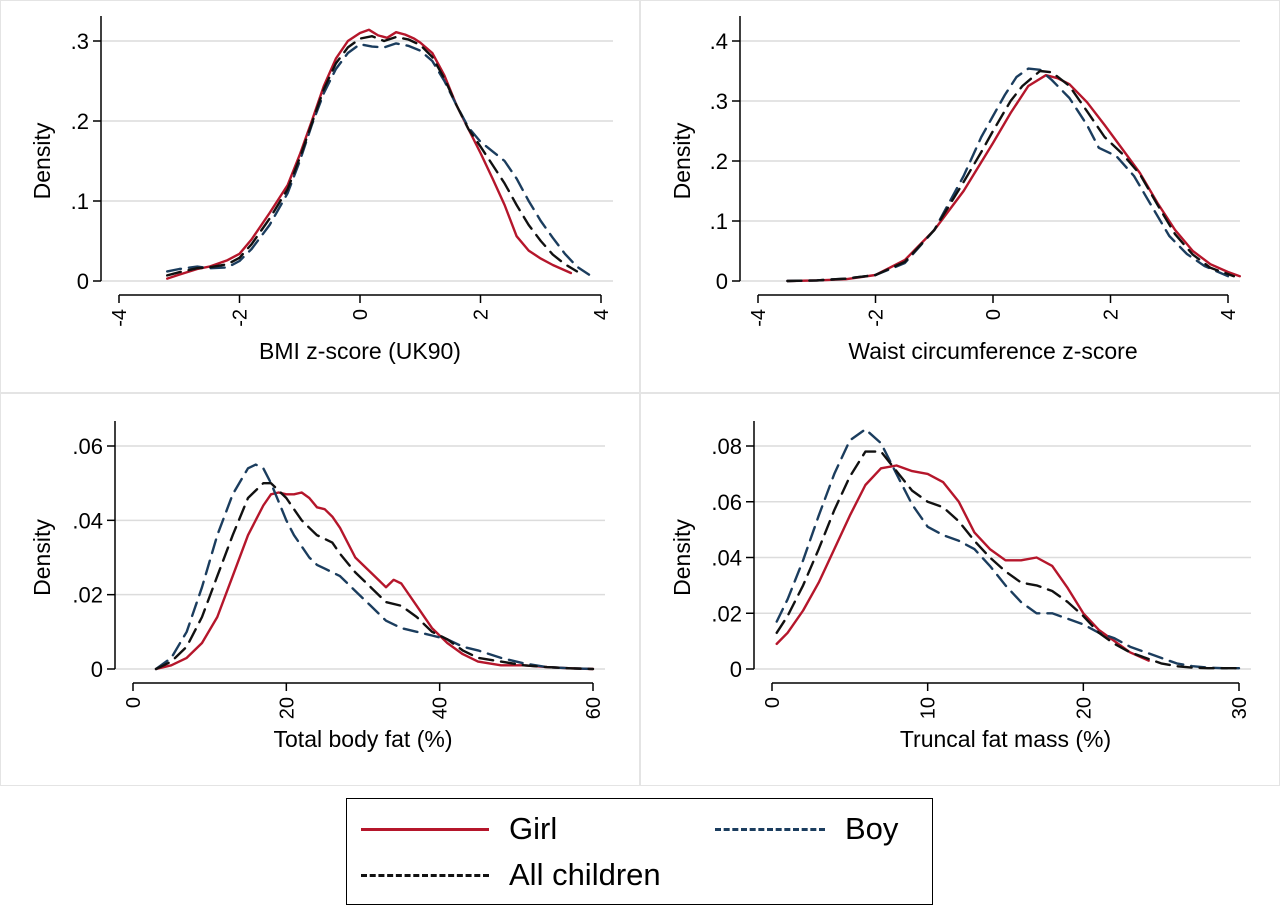  What do you see at coordinates (360, 351) in the screenshot?
I see `x-axis-title: BMI z-score (UK90)` at bounding box center [360, 351].